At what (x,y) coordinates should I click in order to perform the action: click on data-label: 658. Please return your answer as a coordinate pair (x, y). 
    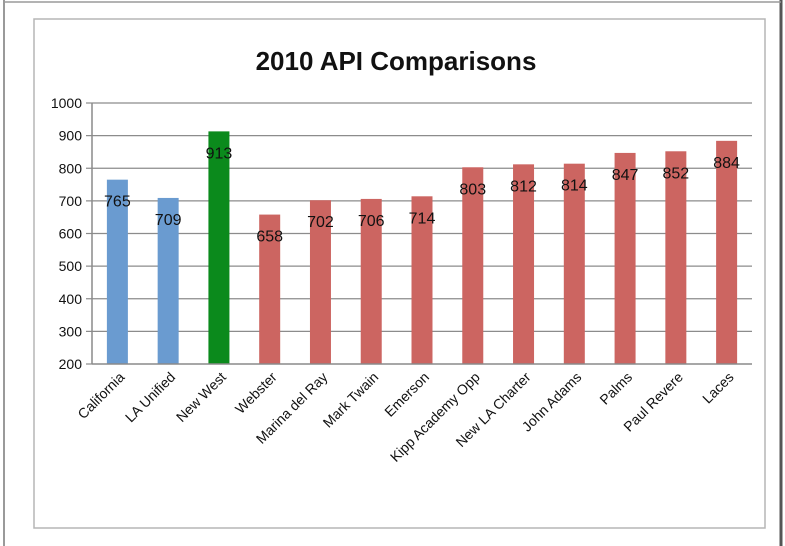
    Looking at the image, I should click on (269, 237).